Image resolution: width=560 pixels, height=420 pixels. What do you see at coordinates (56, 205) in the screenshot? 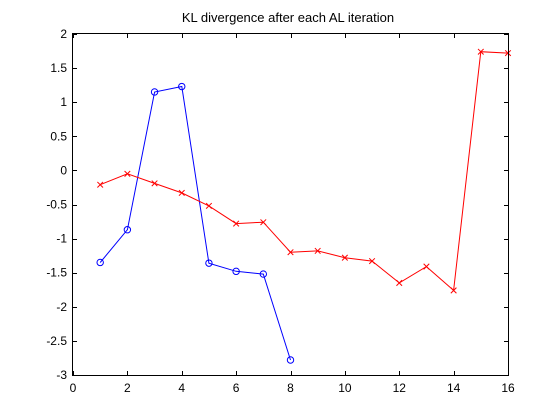
I see `y-tick-label: -0.5` at bounding box center [56, 205].